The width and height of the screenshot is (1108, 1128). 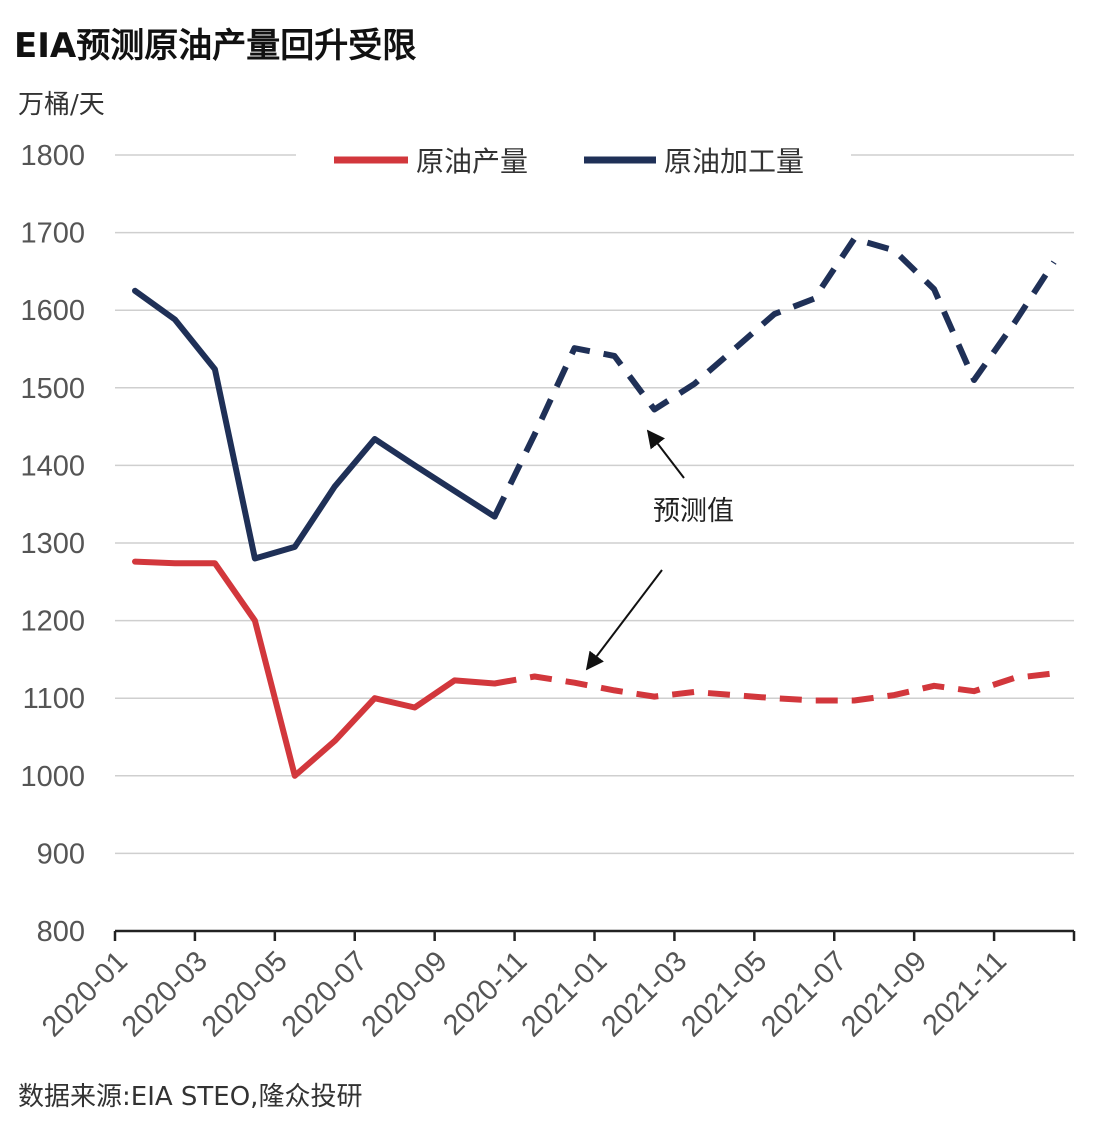 I want to click on series-0-forecast-line, so click(x=774, y=687).